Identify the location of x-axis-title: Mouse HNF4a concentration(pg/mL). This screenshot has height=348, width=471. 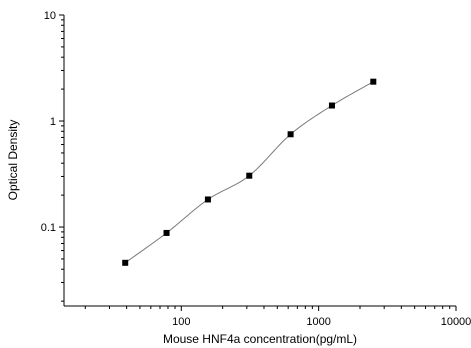
(260, 339).